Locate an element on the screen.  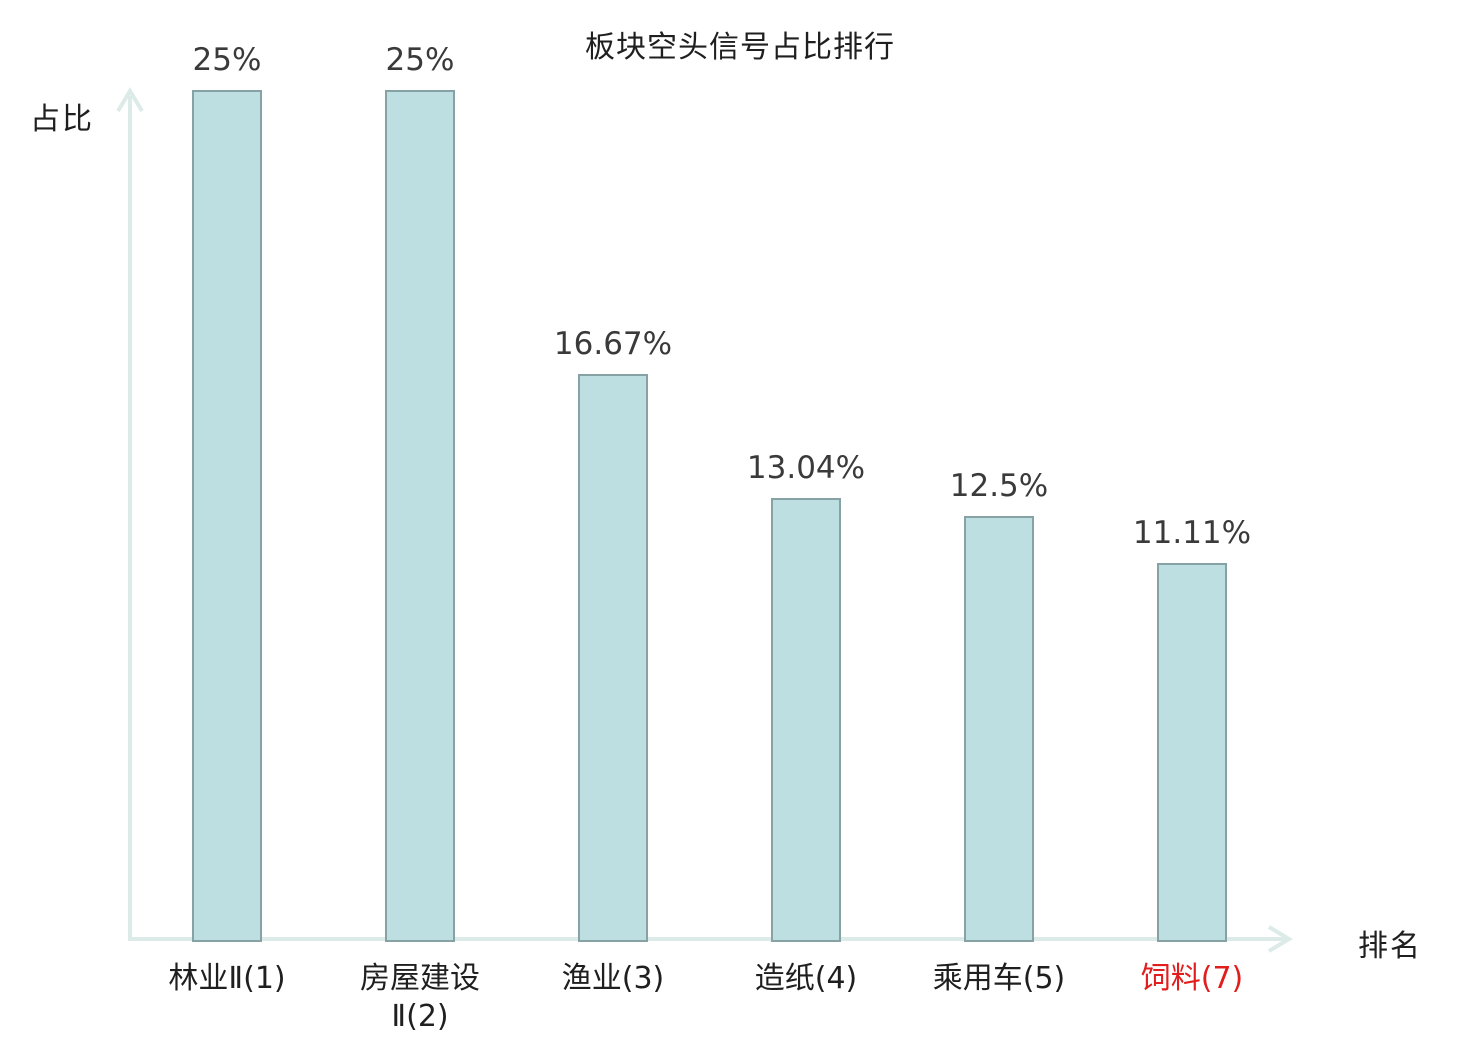
x-axis-arrow-icon is located at coordinates (1280, 939).